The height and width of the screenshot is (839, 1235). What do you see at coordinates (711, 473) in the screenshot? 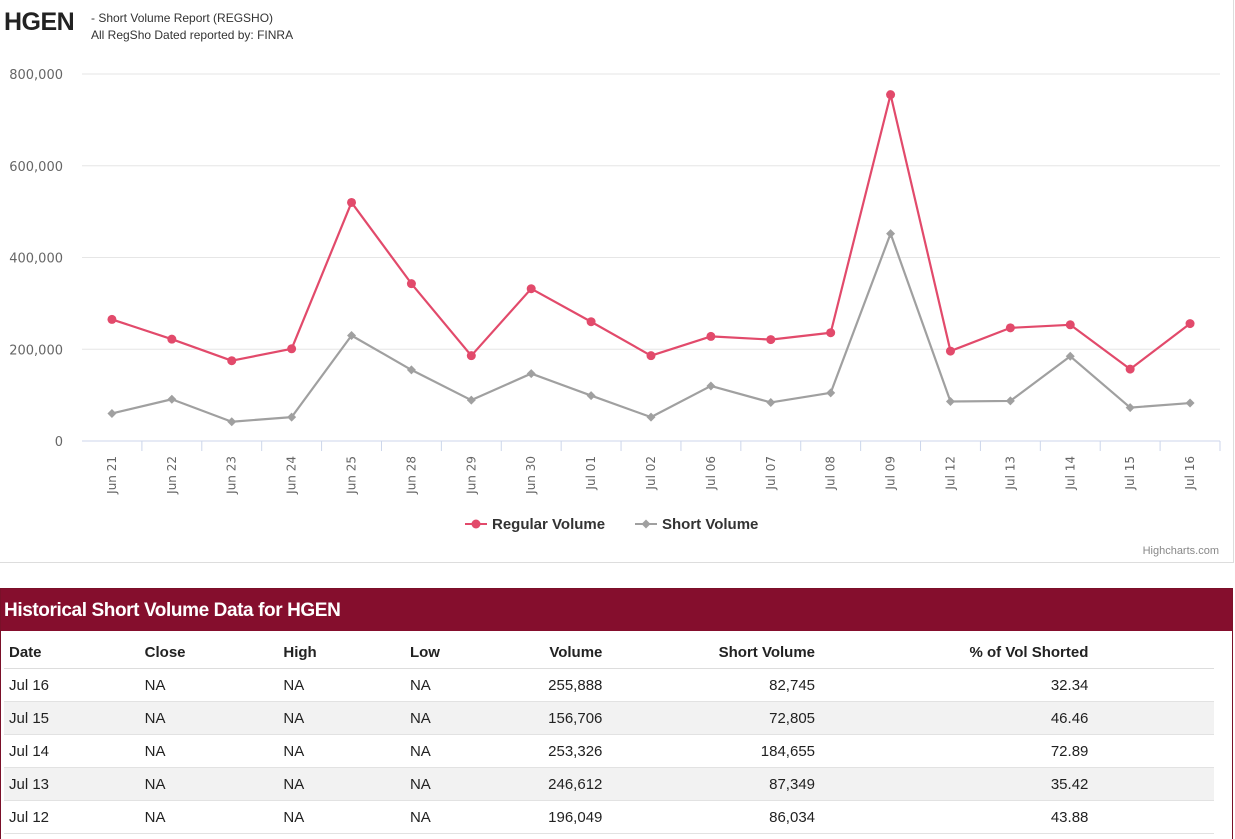
I see `x-tick-label: Jul 06` at bounding box center [711, 473].